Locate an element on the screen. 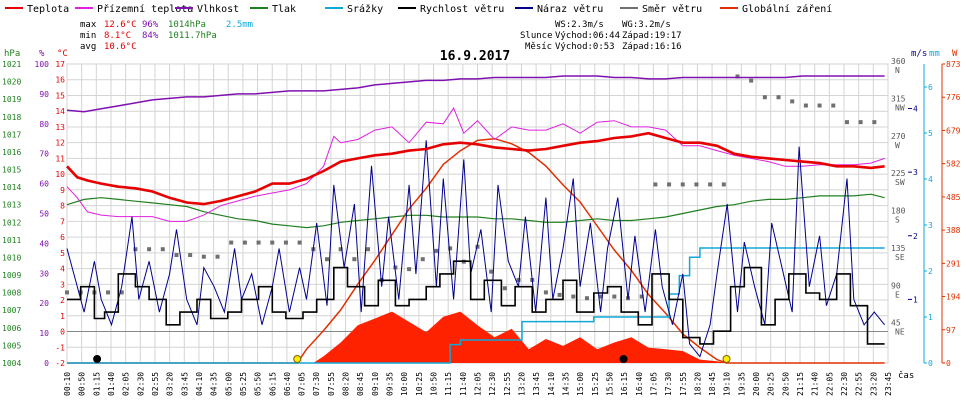 The width and height of the screenshot is (966, 400). axis-tick-time: 02:30 is located at coordinates (140, 384).